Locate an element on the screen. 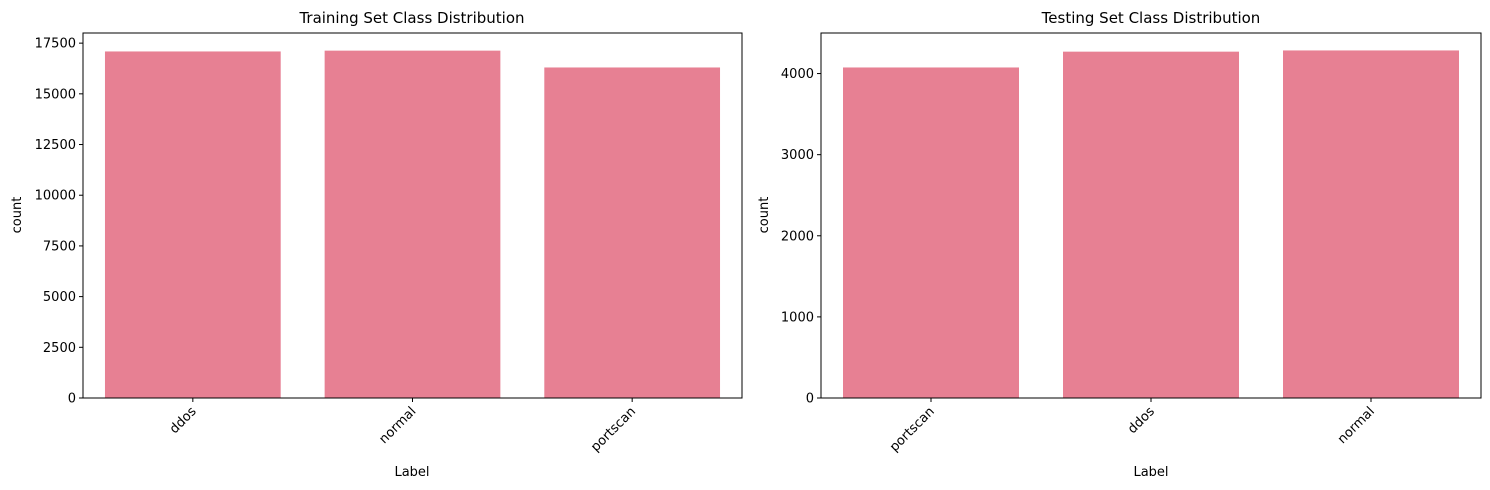 The width and height of the screenshot is (1490, 490). testing-bar-ddos is located at coordinates (1151, 225).